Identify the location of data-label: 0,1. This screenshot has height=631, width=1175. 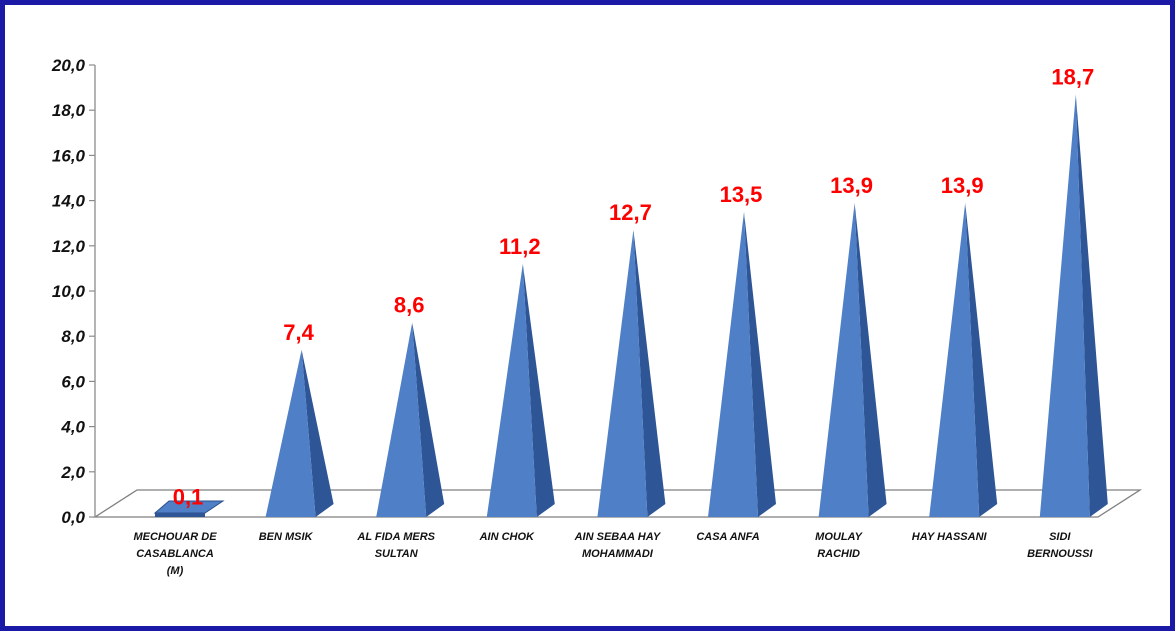
(188, 497).